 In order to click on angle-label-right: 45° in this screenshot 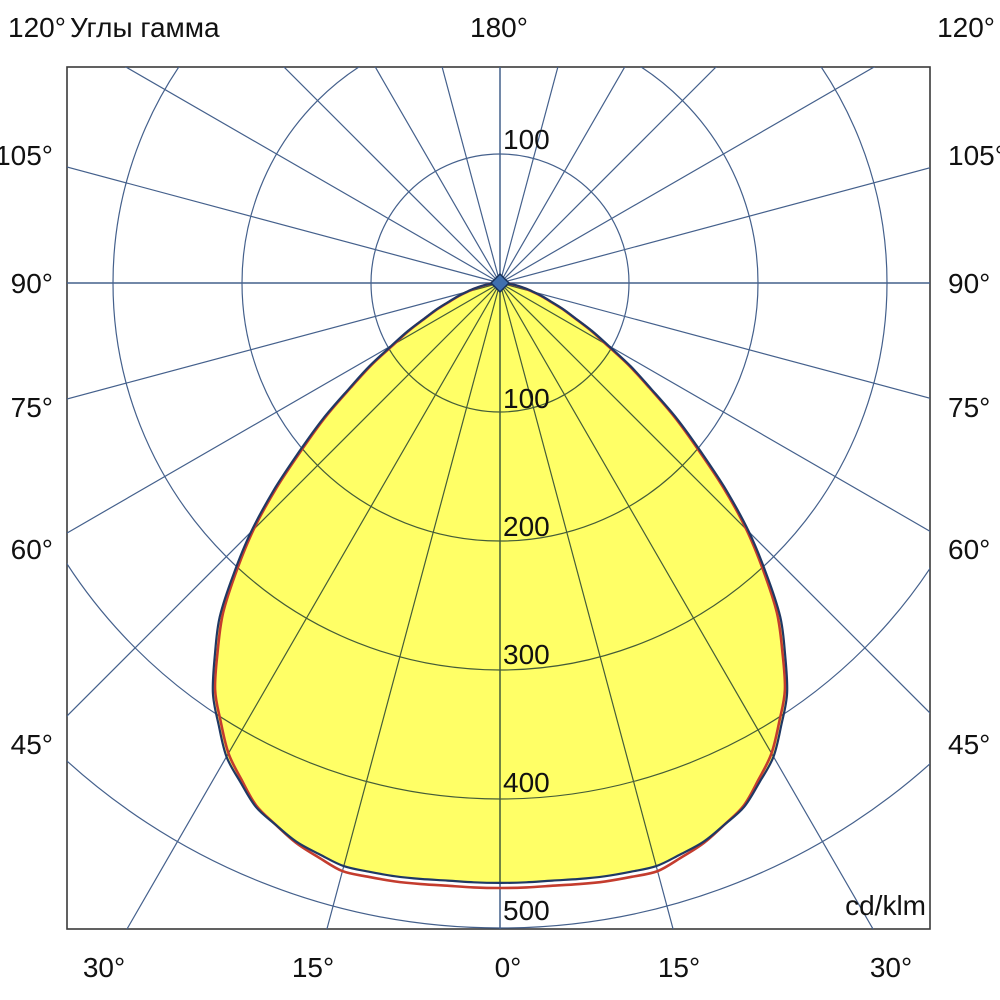, I will do `click(969, 744)`.